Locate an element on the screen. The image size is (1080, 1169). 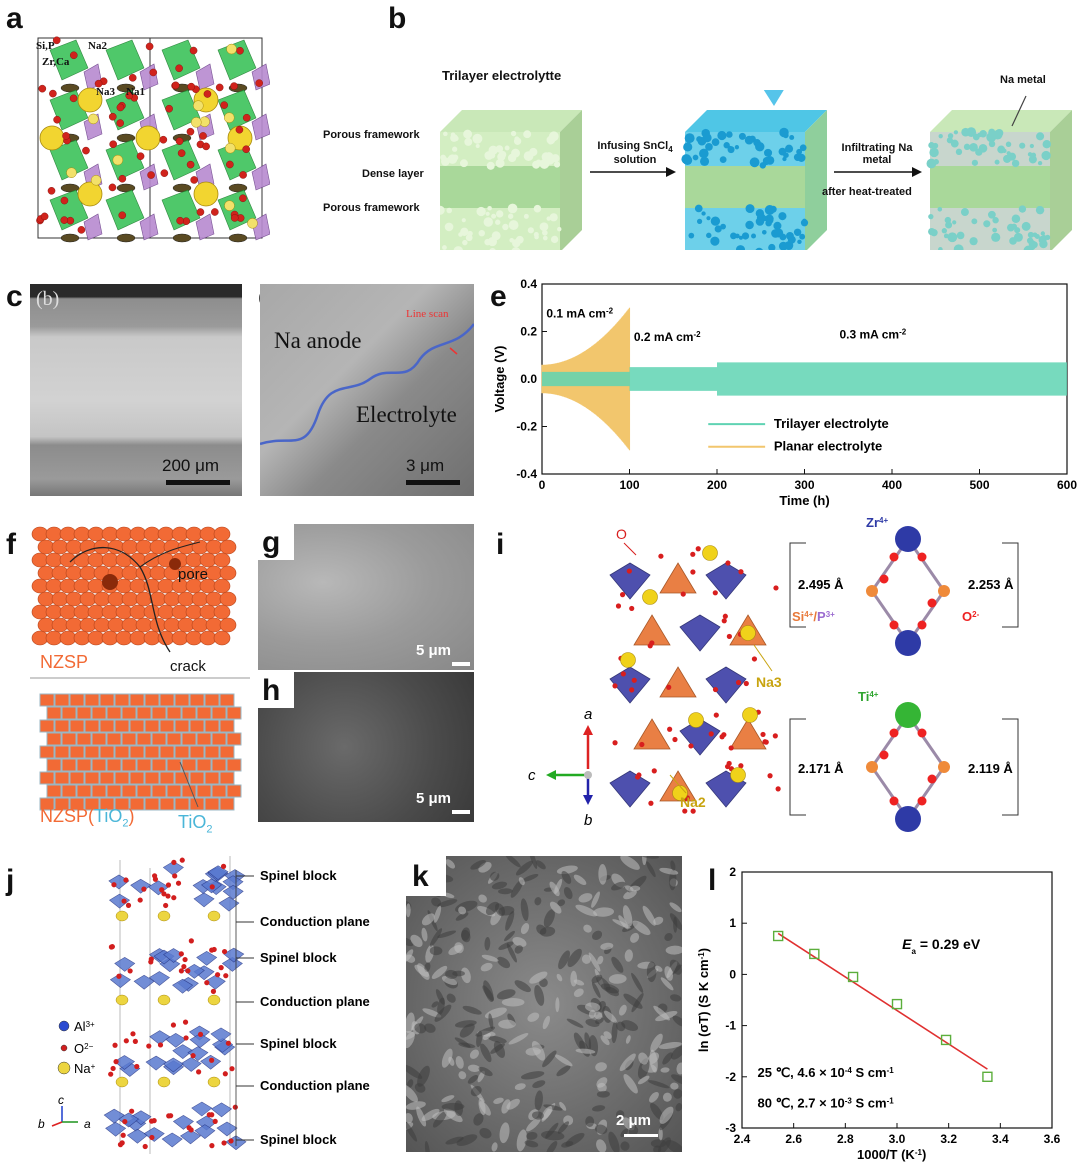
diamond-zr-top-atom is located at coordinates (908, 539).